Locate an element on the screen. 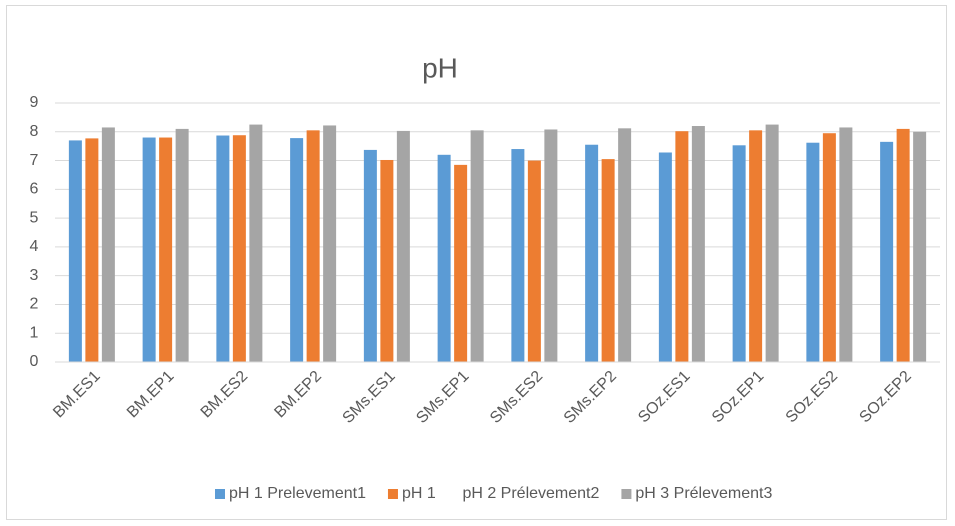 Image resolution: width=955 pixels, height=526 pixels. y-tick-label: 8 is located at coordinates (34, 131).